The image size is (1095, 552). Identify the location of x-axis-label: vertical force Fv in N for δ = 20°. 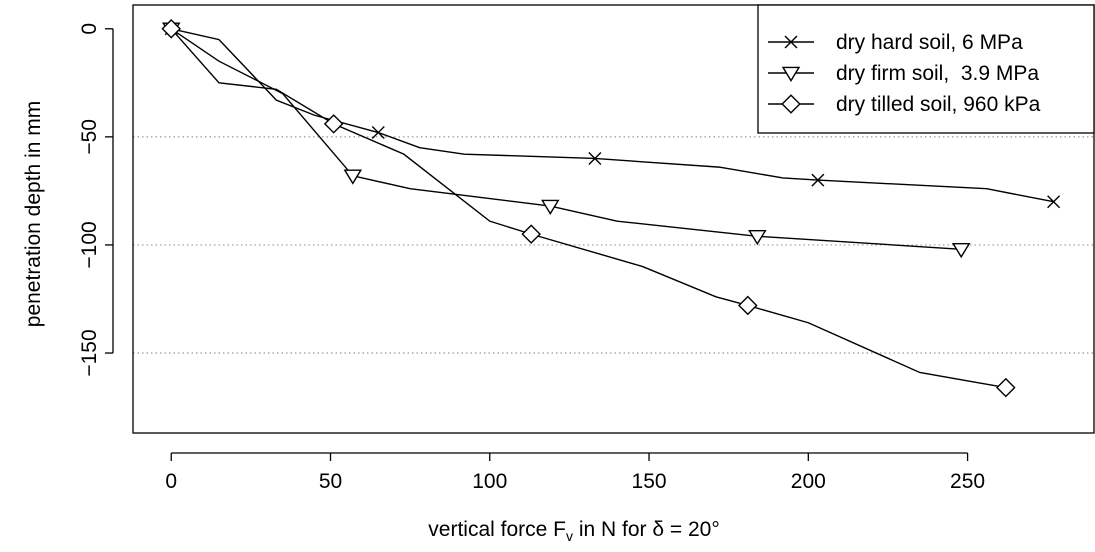
(573, 531).